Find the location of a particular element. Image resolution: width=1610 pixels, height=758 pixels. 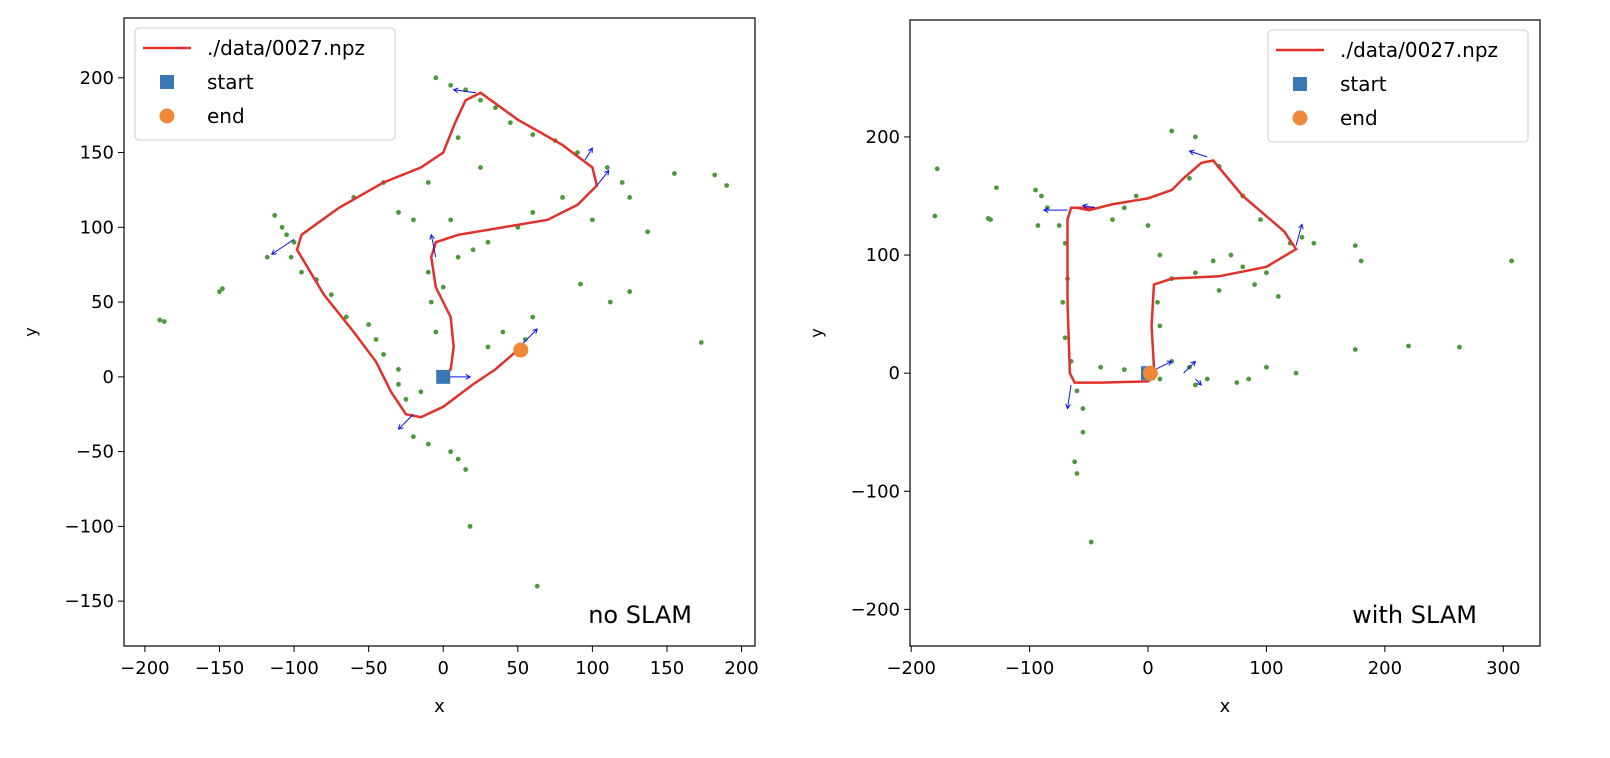

annotation: no SLAM is located at coordinates (640, 615).